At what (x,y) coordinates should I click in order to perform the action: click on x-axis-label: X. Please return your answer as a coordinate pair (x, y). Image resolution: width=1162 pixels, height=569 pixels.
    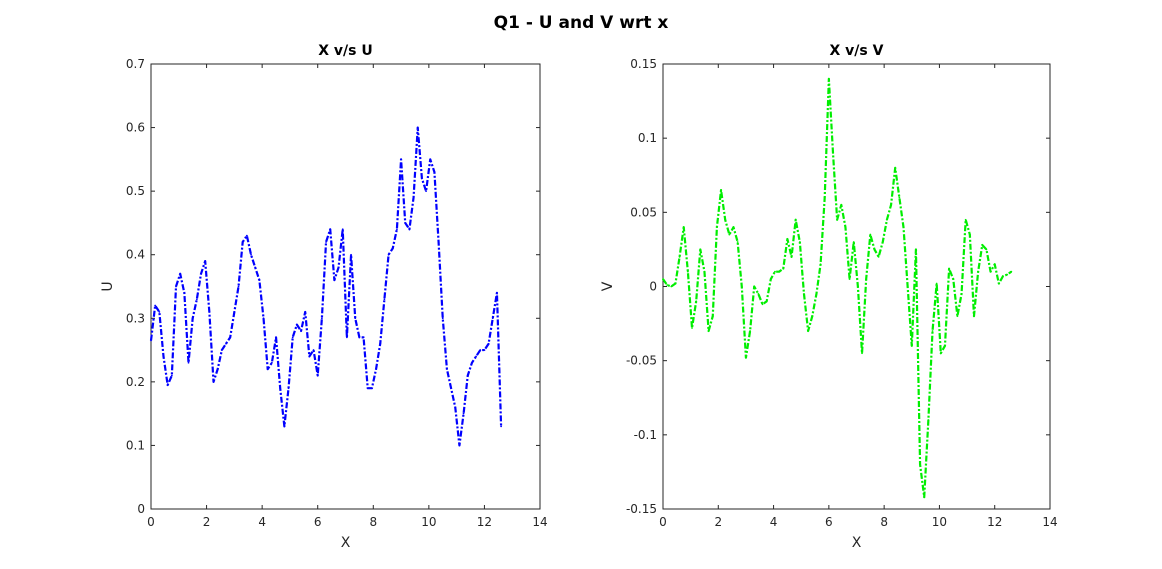
    Looking at the image, I should click on (346, 543).